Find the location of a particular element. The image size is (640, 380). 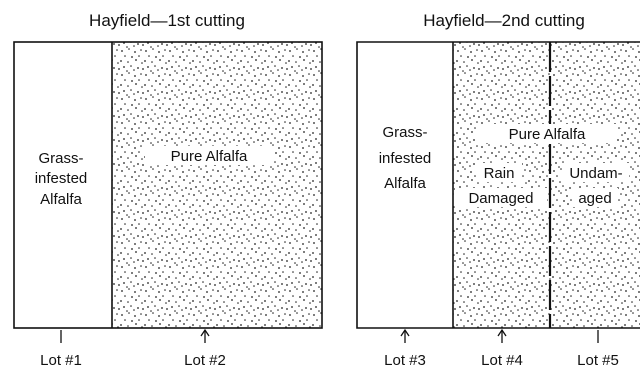

region-grass-infested-lot1 is located at coordinates (63, 185).